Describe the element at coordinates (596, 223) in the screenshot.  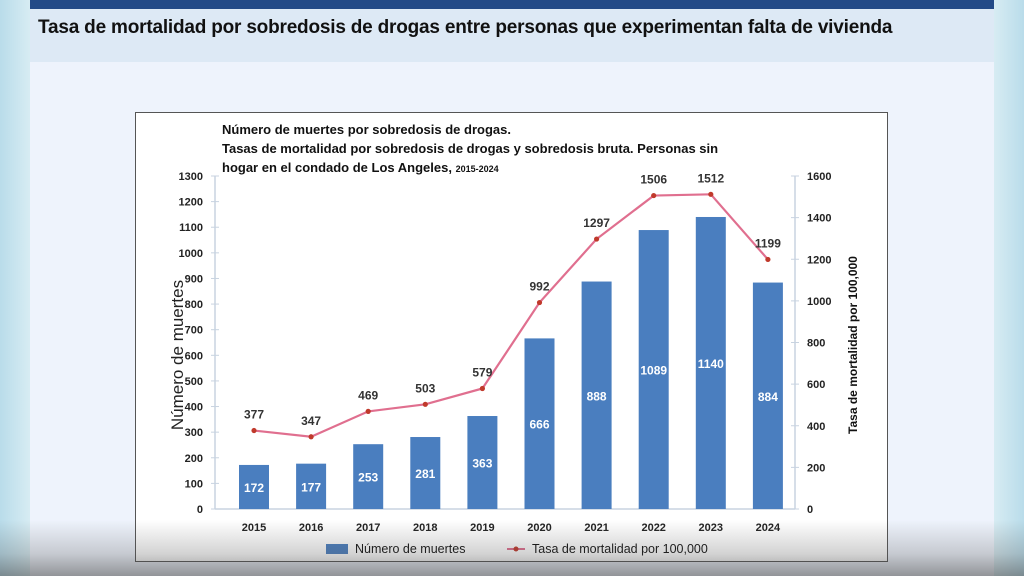
I see `rate-value-label: 1297` at that location.